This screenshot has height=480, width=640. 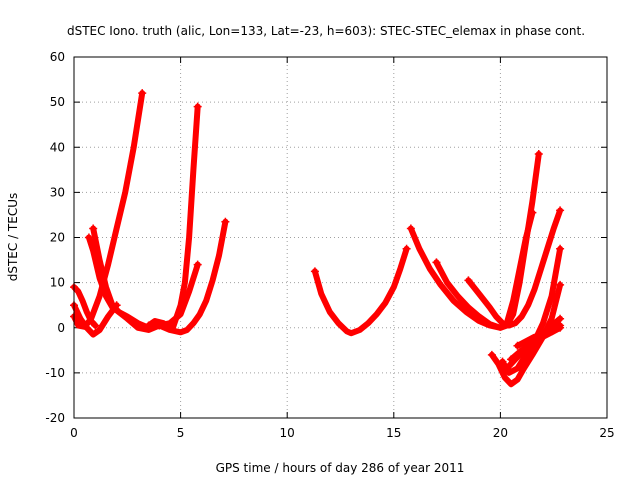 I want to click on x-tick-label: 10, so click(x=287, y=433).